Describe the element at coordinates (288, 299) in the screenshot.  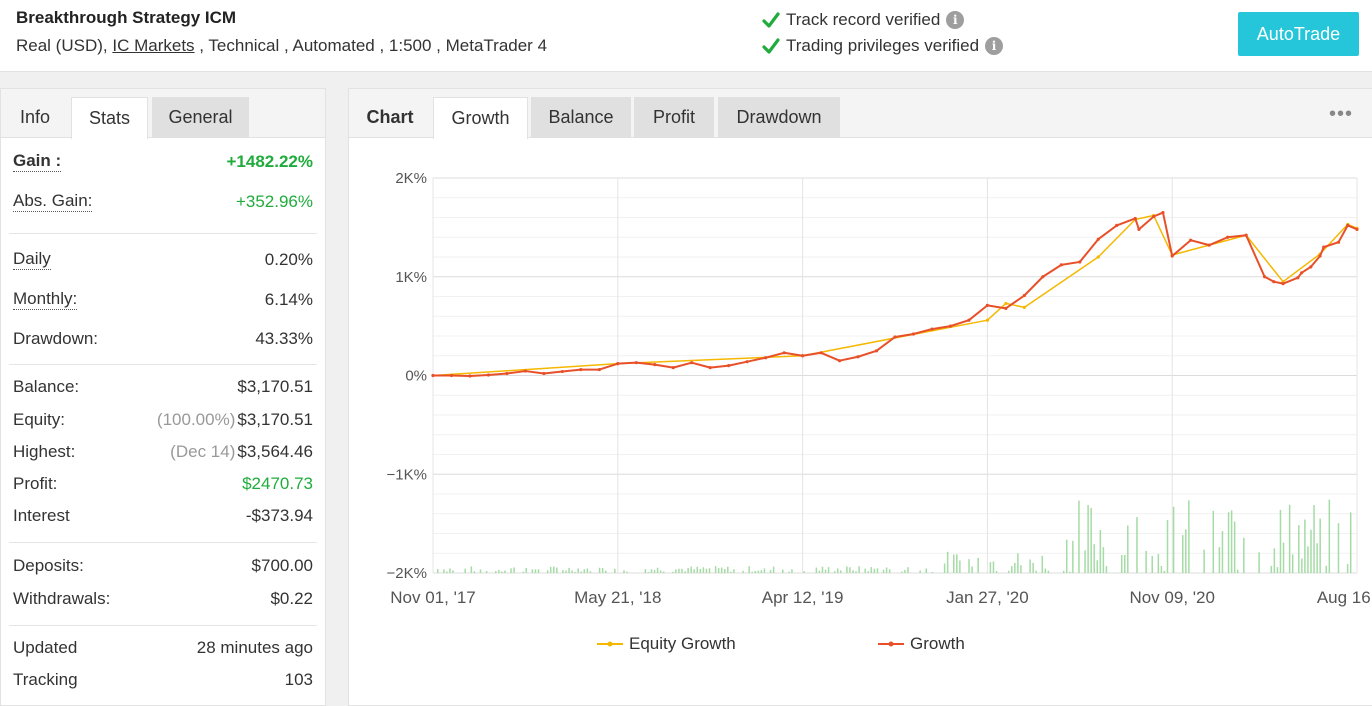
I see `monthly-value: 6.14%` at that location.